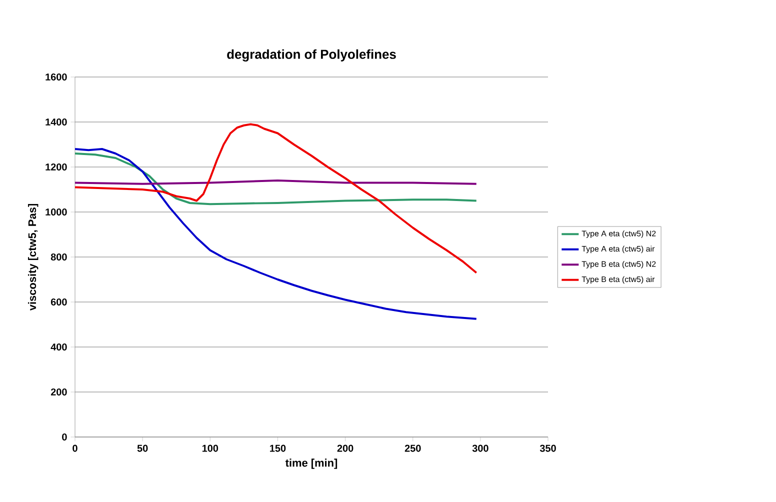 This screenshot has width=776, height=502. I want to click on chart-title: degradation of Polyolefines, so click(311, 55).